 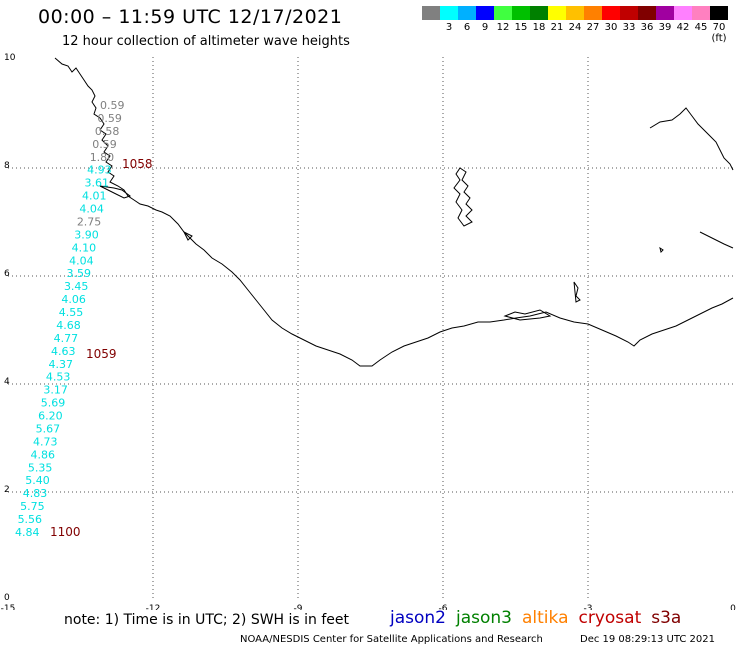 I want to click on time-label: 1058, so click(x=137, y=164).